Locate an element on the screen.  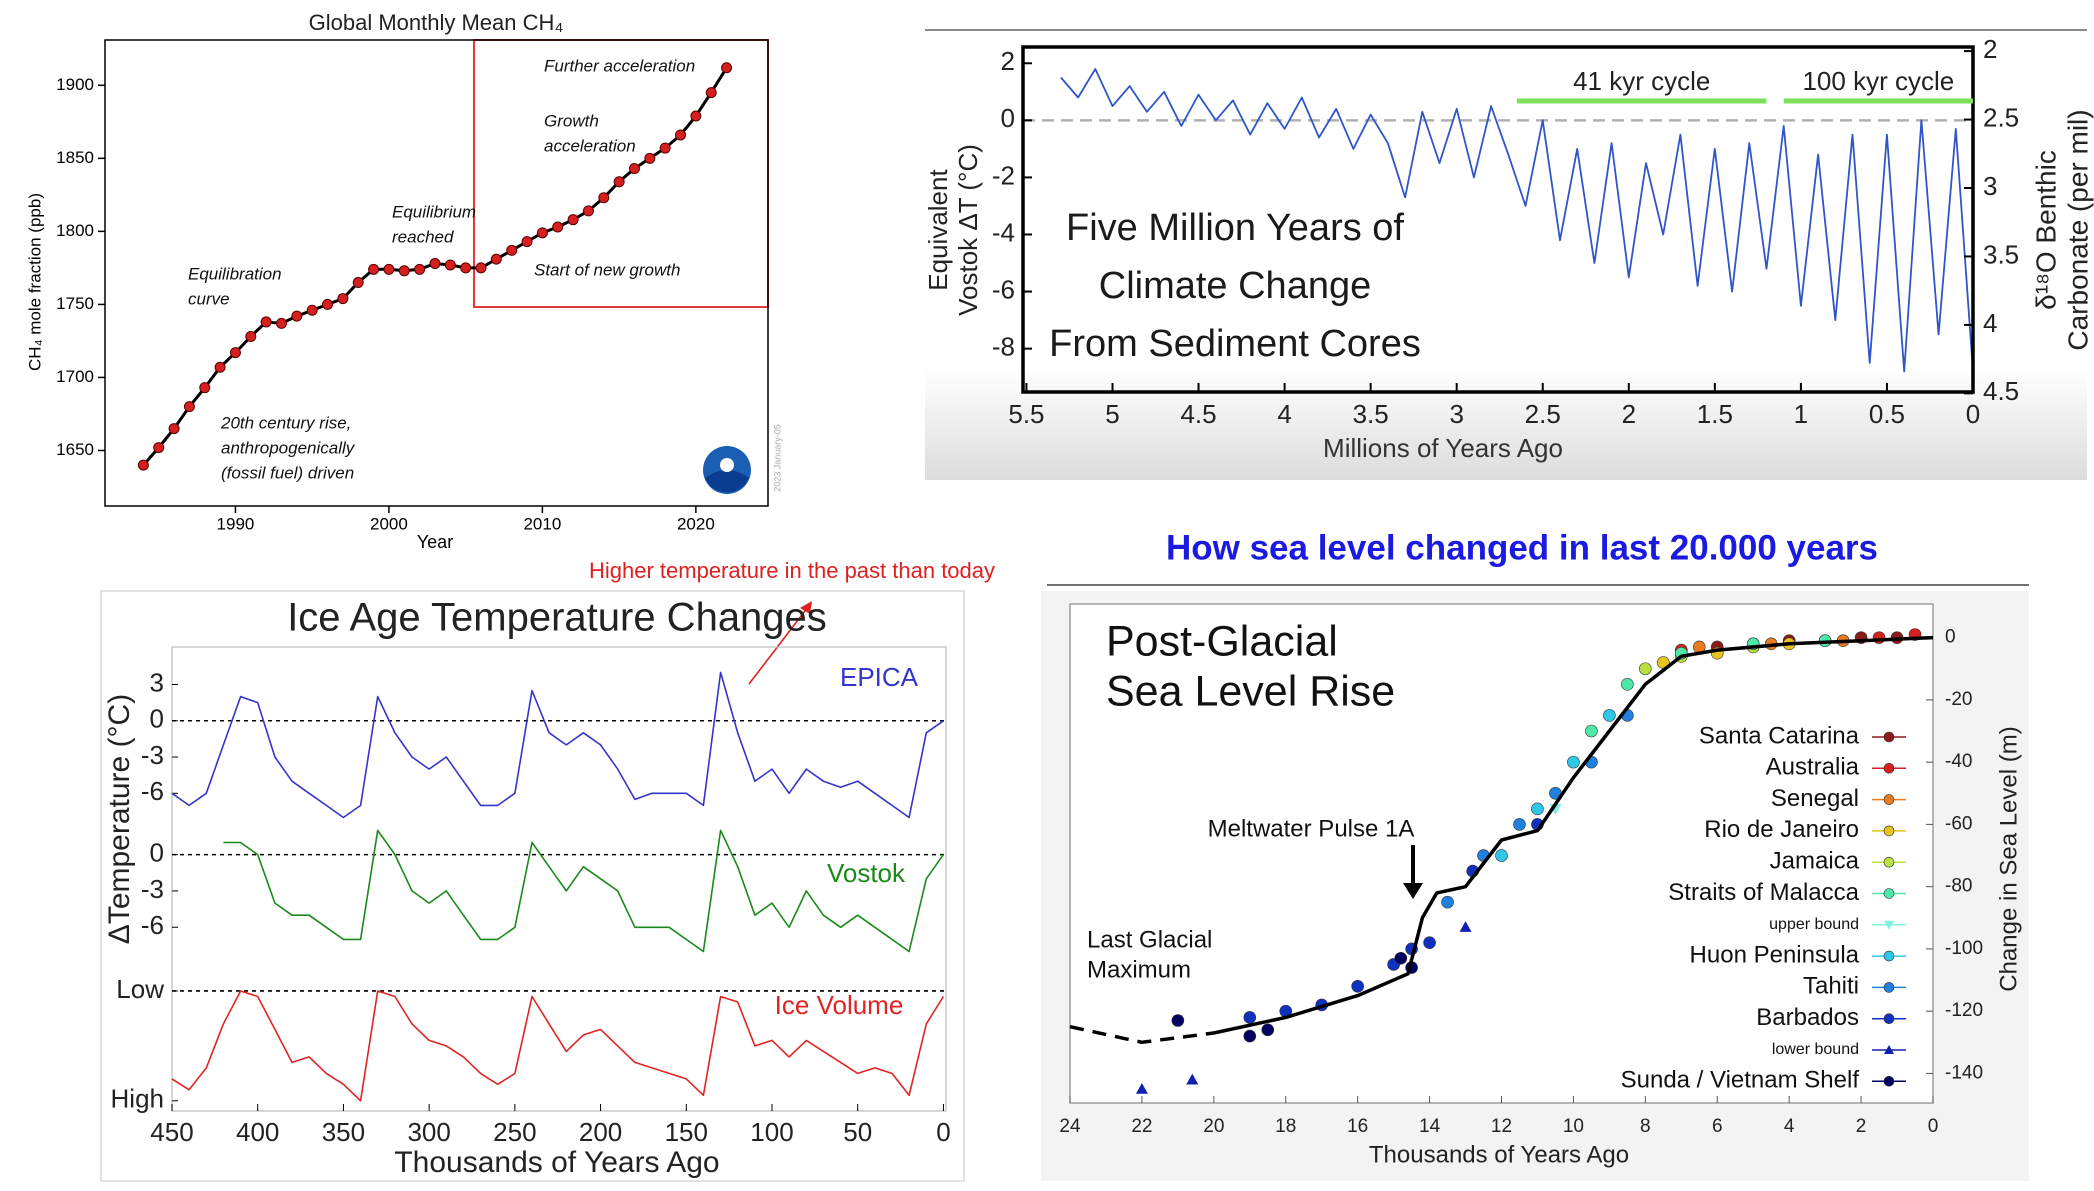
annotation: Equilibrium is located at coordinates (434, 211).